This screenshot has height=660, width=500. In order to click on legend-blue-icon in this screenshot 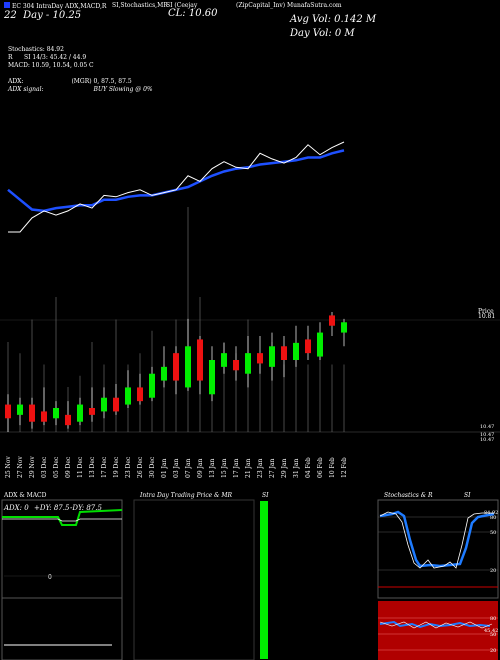, I will do `click(7, 5)`.